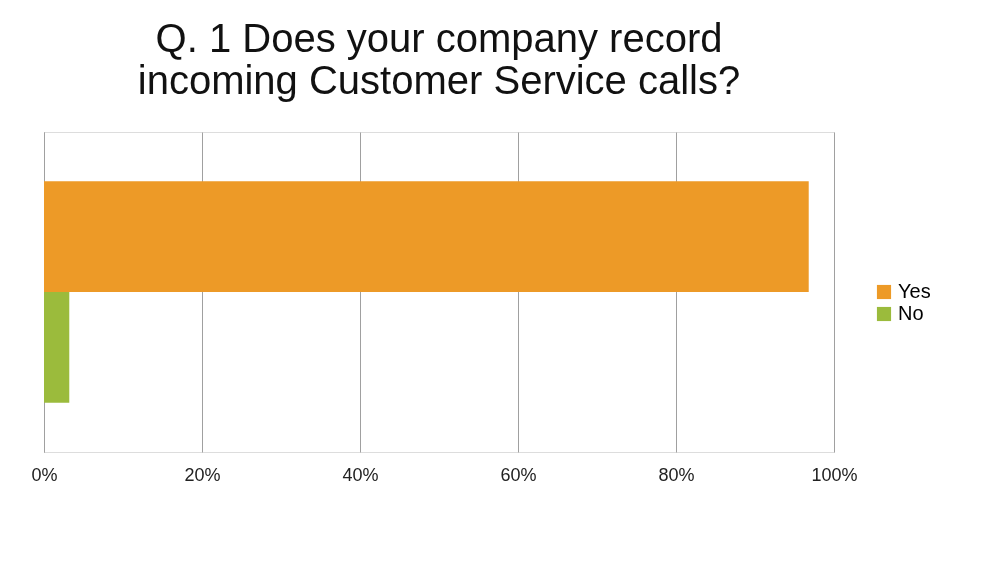  What do you see at coordinates (834, 474) in the screenshot?
I see `x-tick-label: 100%` at bounding box center [834, 474].